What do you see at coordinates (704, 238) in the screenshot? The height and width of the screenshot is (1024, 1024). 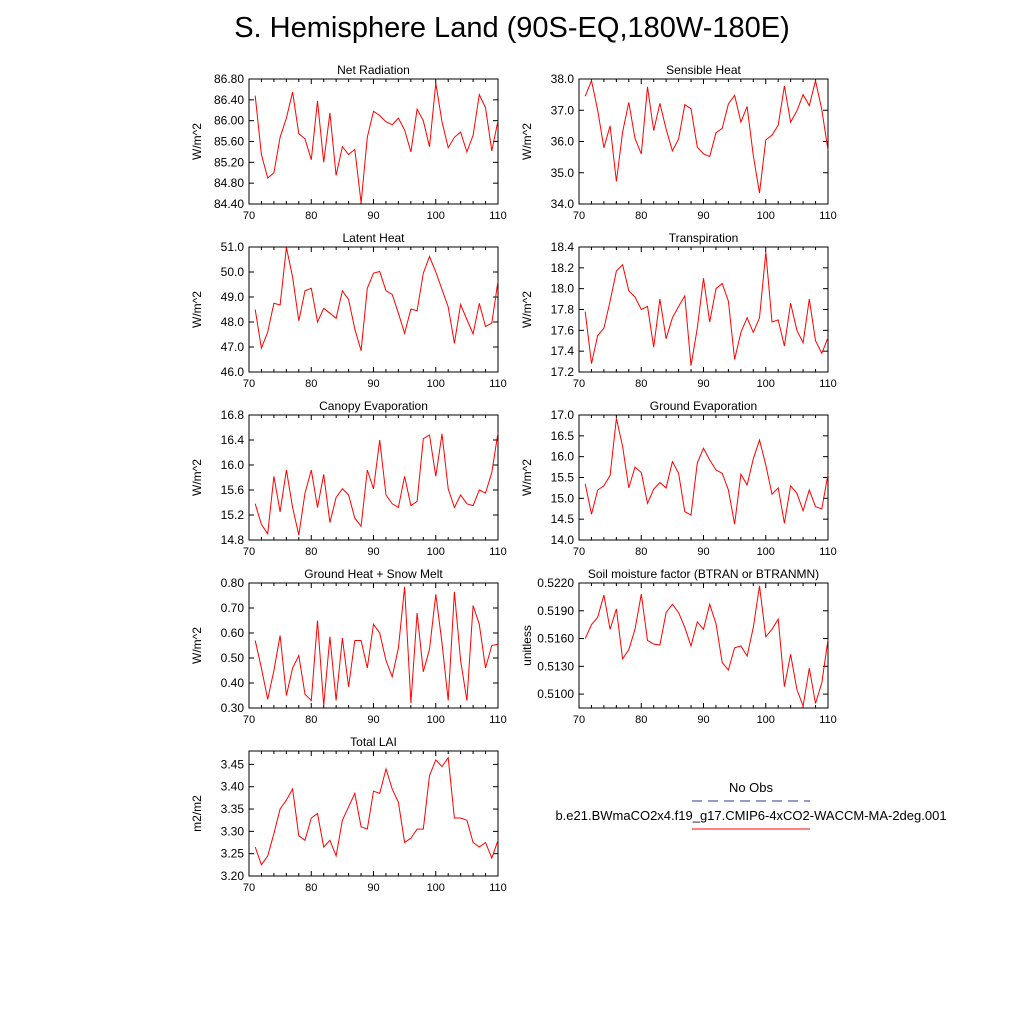 I see `chart-title: Transpiration` at bounding box center [704, 238].